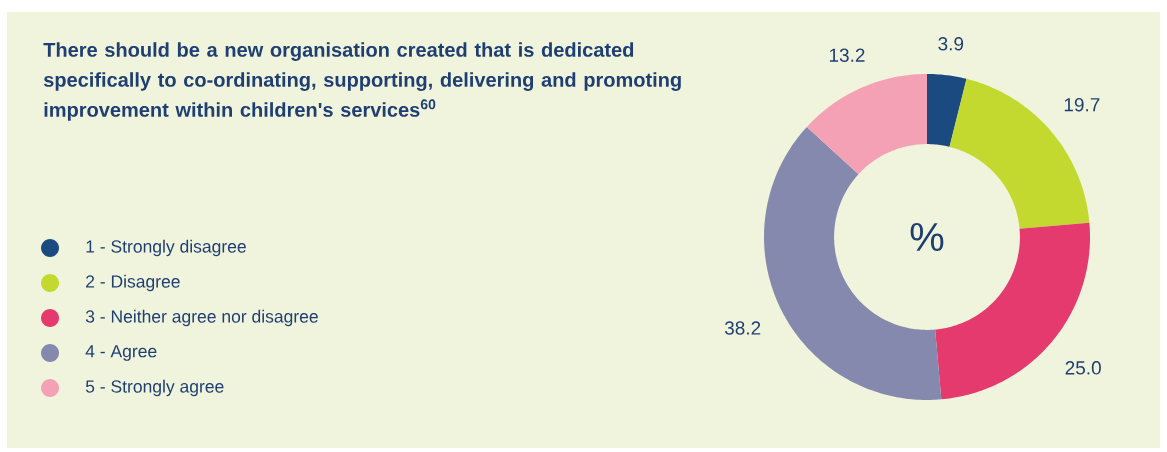  Describe the element at coordinates (1083, 368) in the screenshot. I see `data-label: 25.0` at that location.